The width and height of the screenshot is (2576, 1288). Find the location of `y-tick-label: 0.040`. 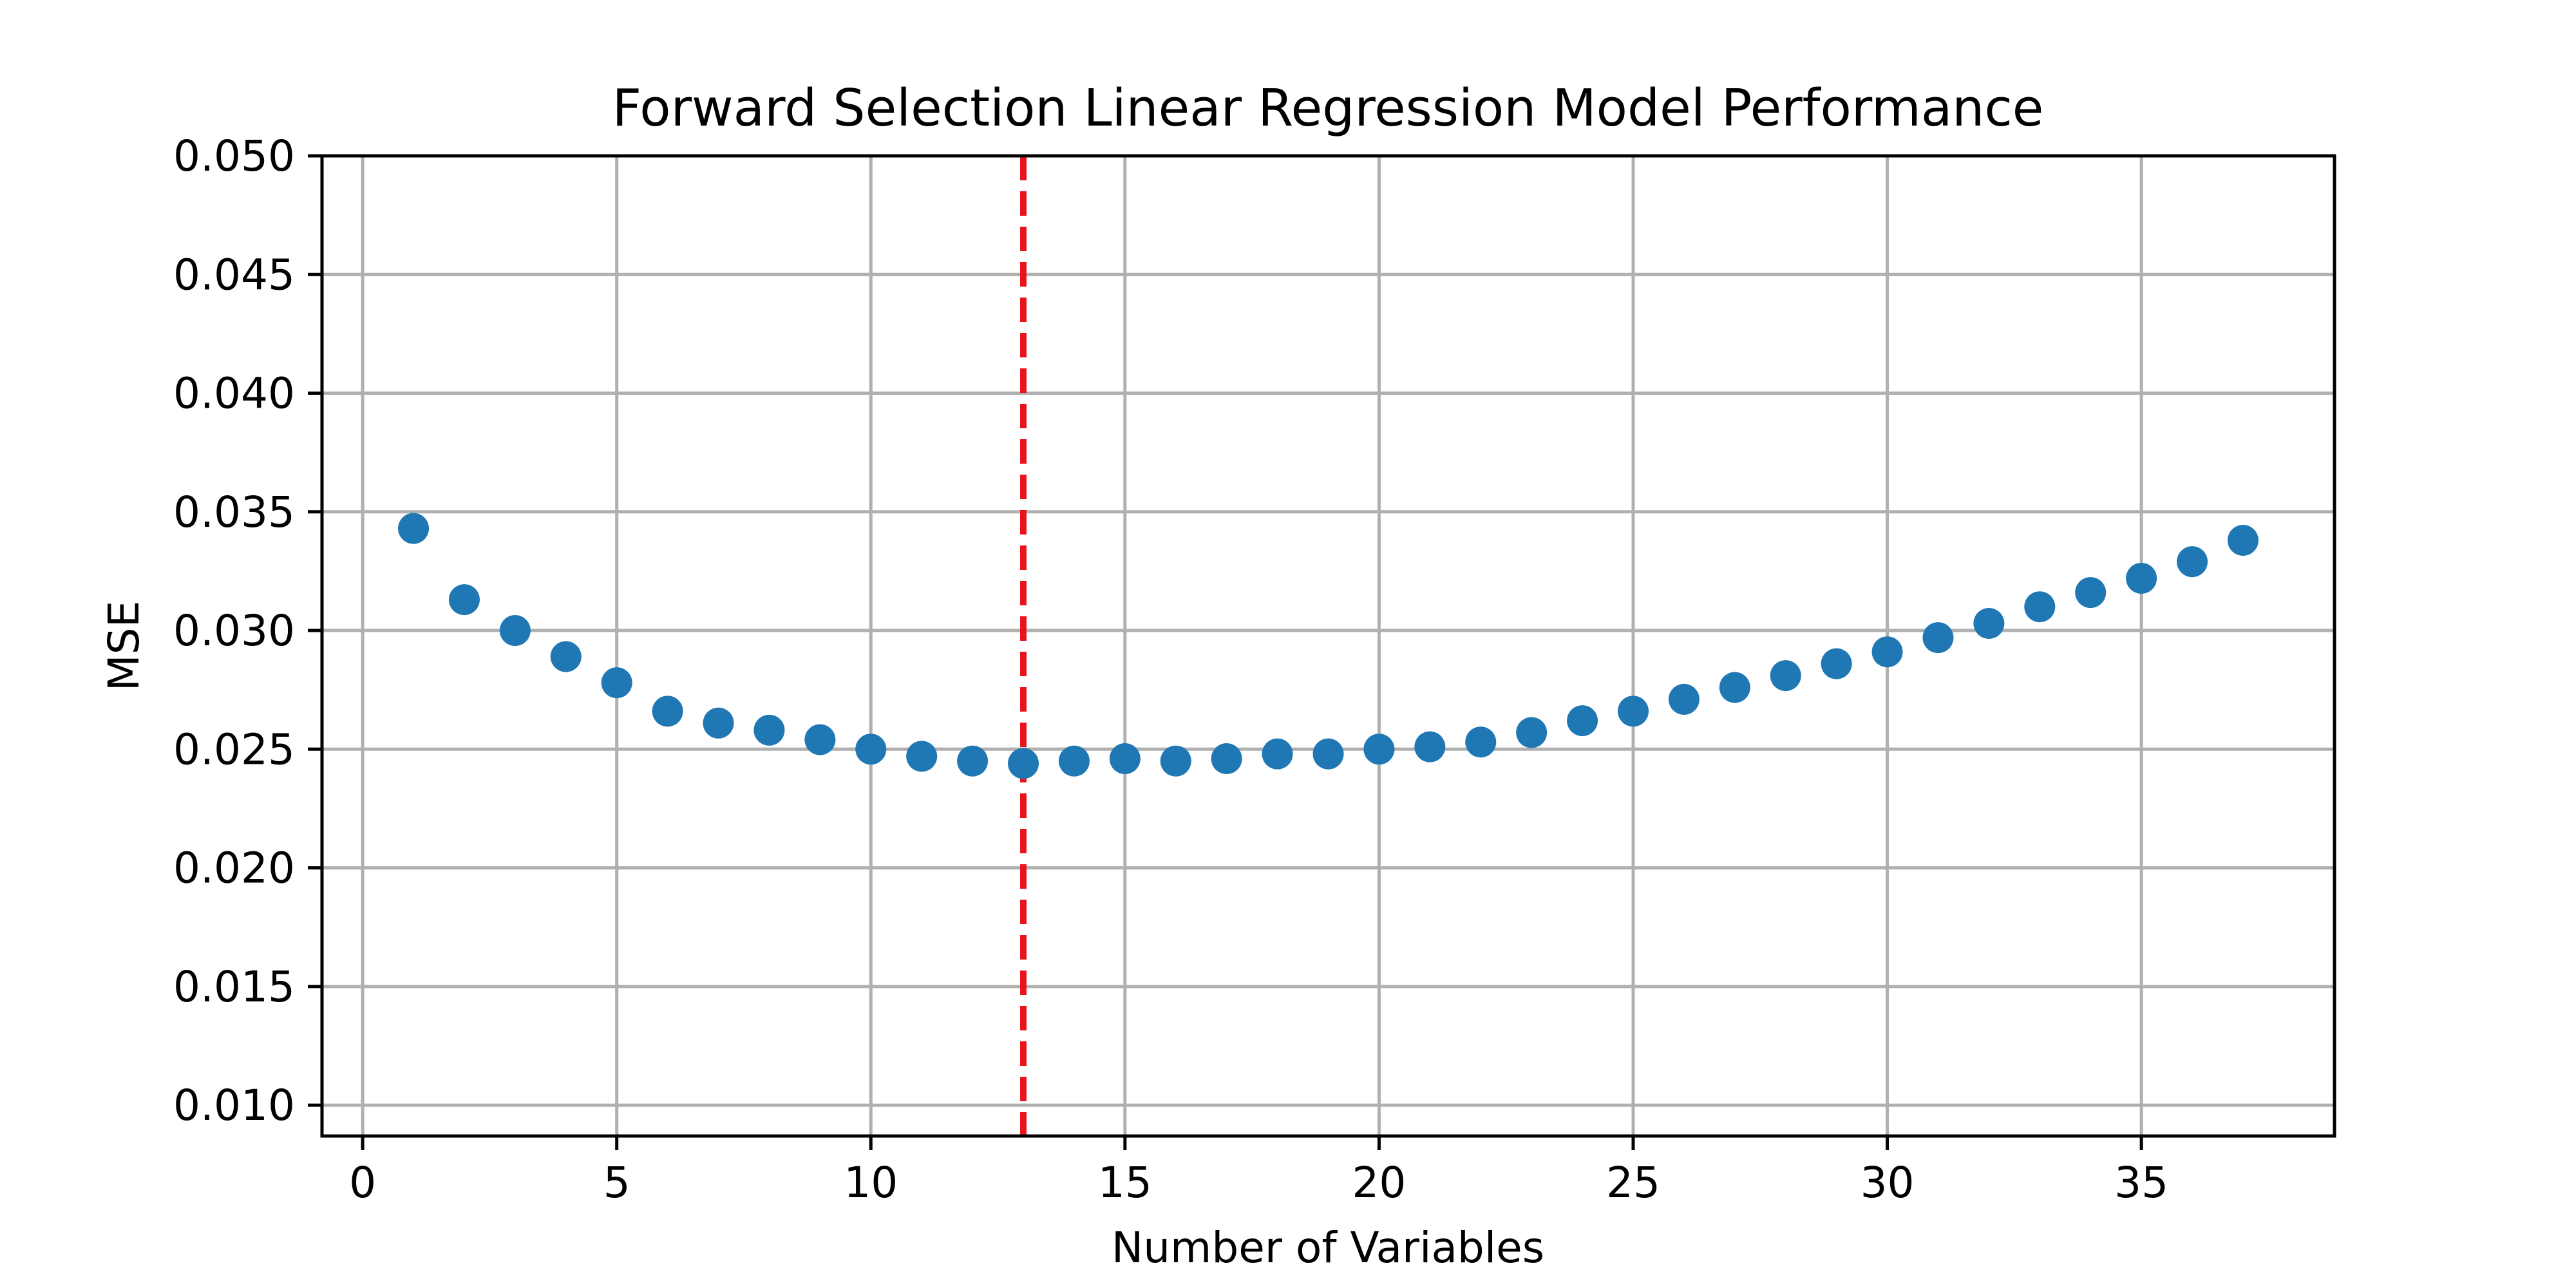

y-tick-label: 0.040 is located at coordinates (234, 394).